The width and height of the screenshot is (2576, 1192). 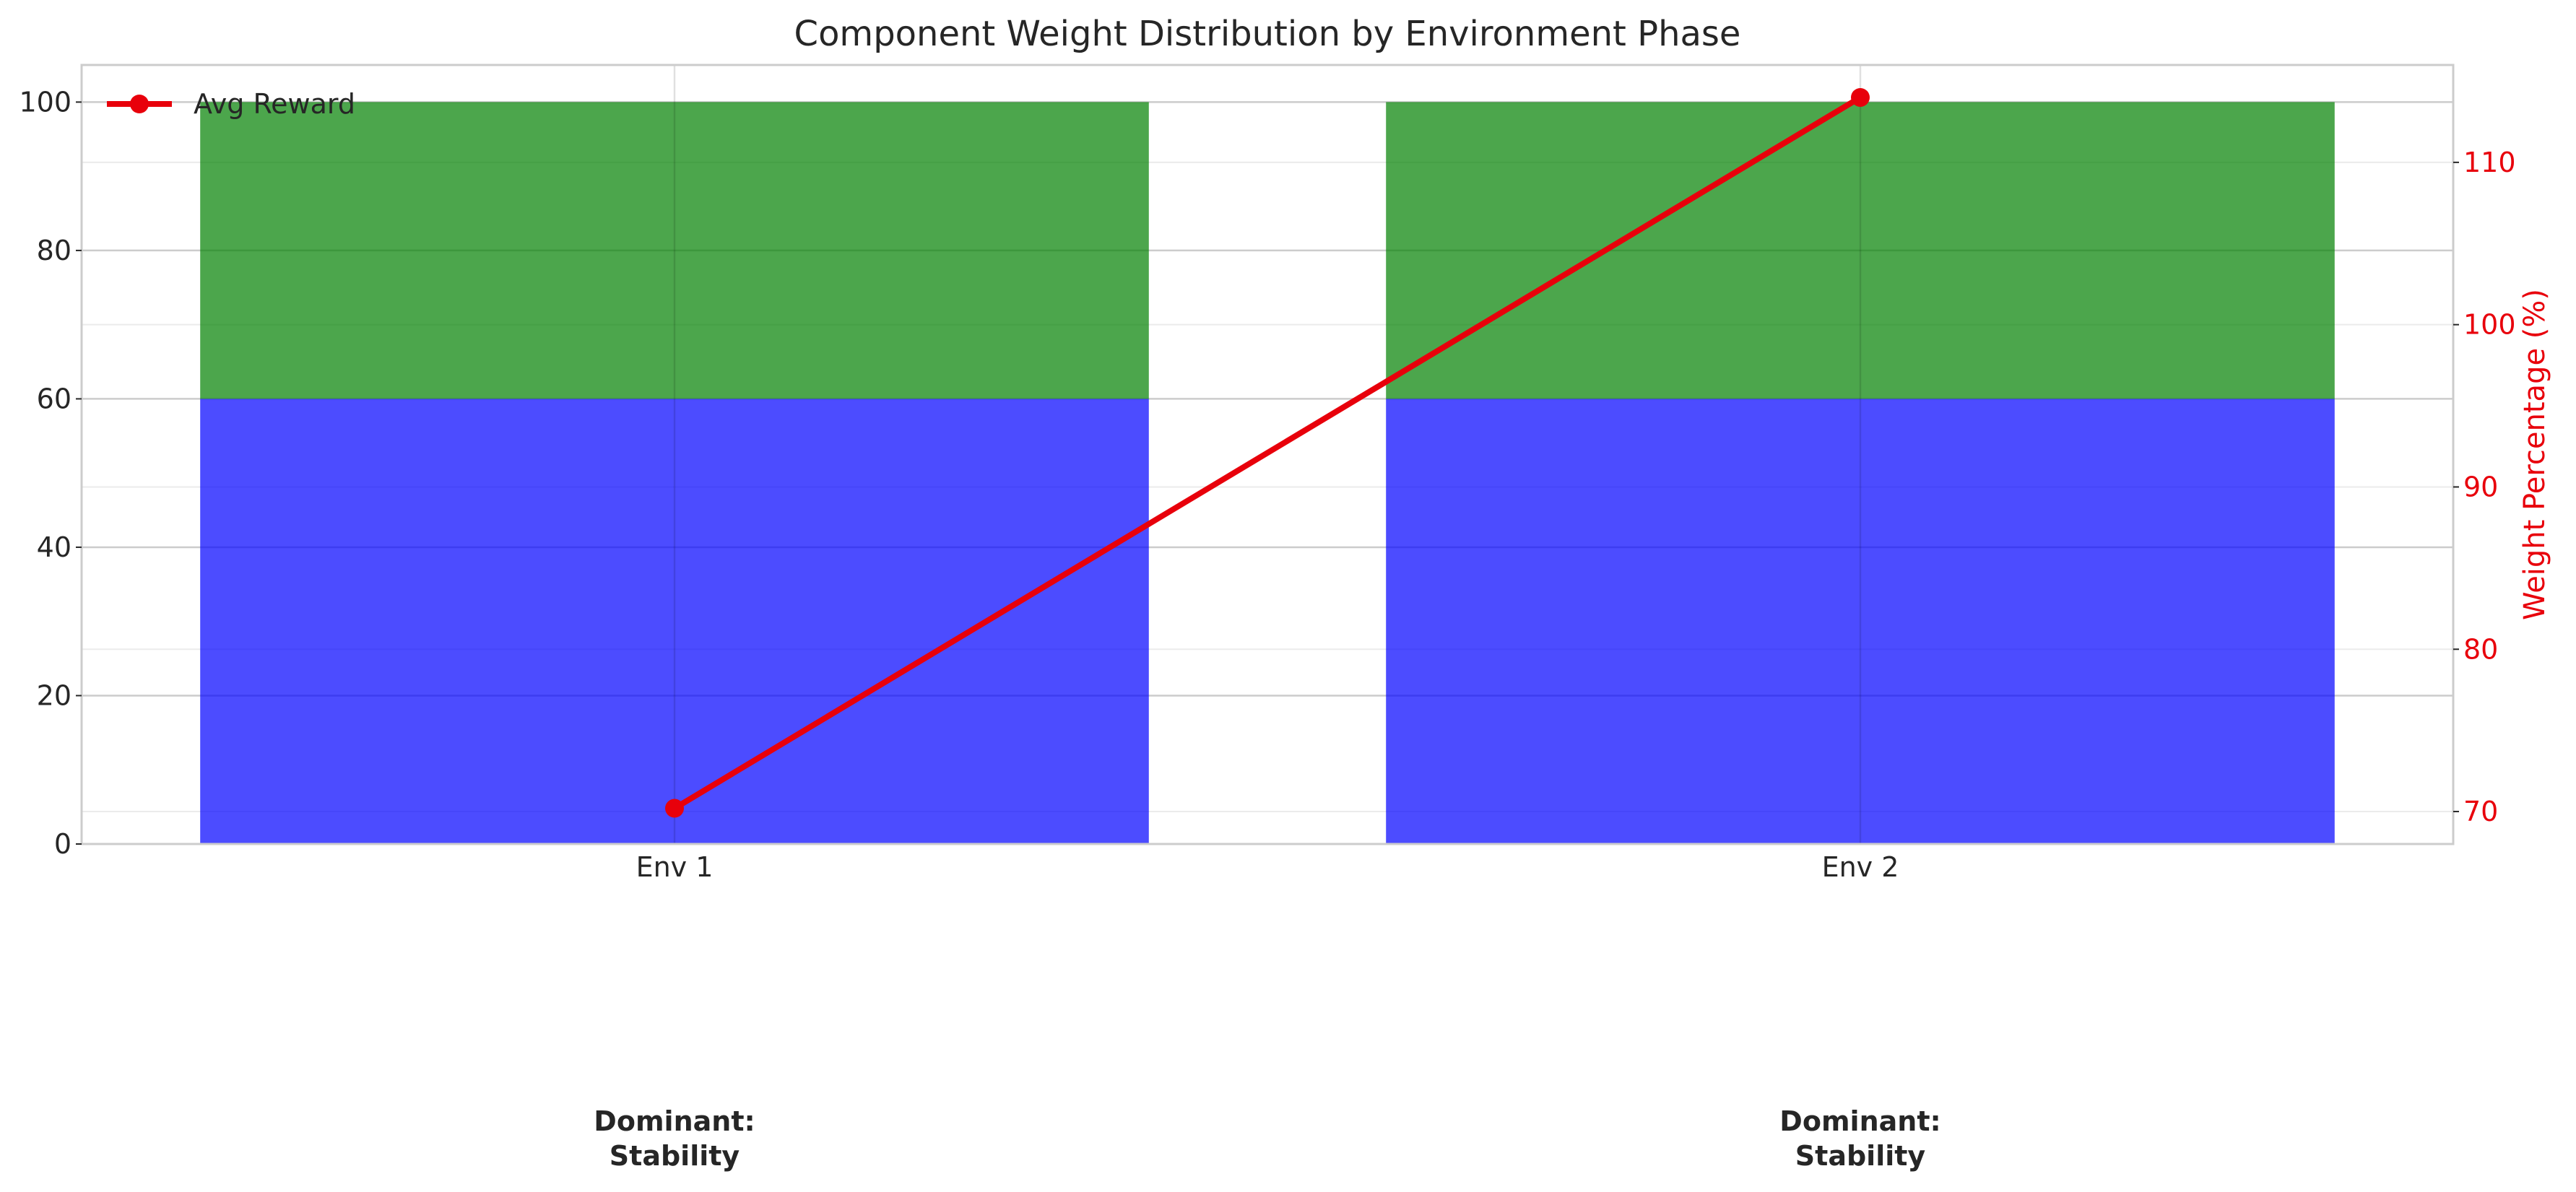 What do you see at coordinates (675, 867) in the screenshot?
I see `x-tick-label: Env 1` at bounding box center [675, 867].